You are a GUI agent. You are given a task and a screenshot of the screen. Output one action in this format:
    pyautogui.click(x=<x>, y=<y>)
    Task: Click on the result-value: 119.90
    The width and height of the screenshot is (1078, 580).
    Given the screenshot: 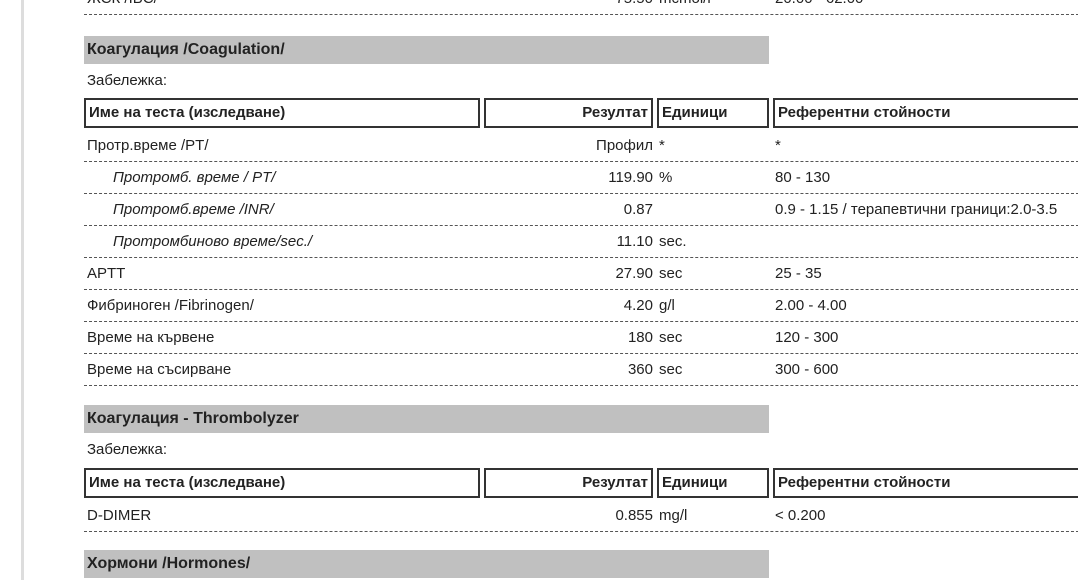 What is the action you would take?
    pyautogui.click(x=630, y=177)
    